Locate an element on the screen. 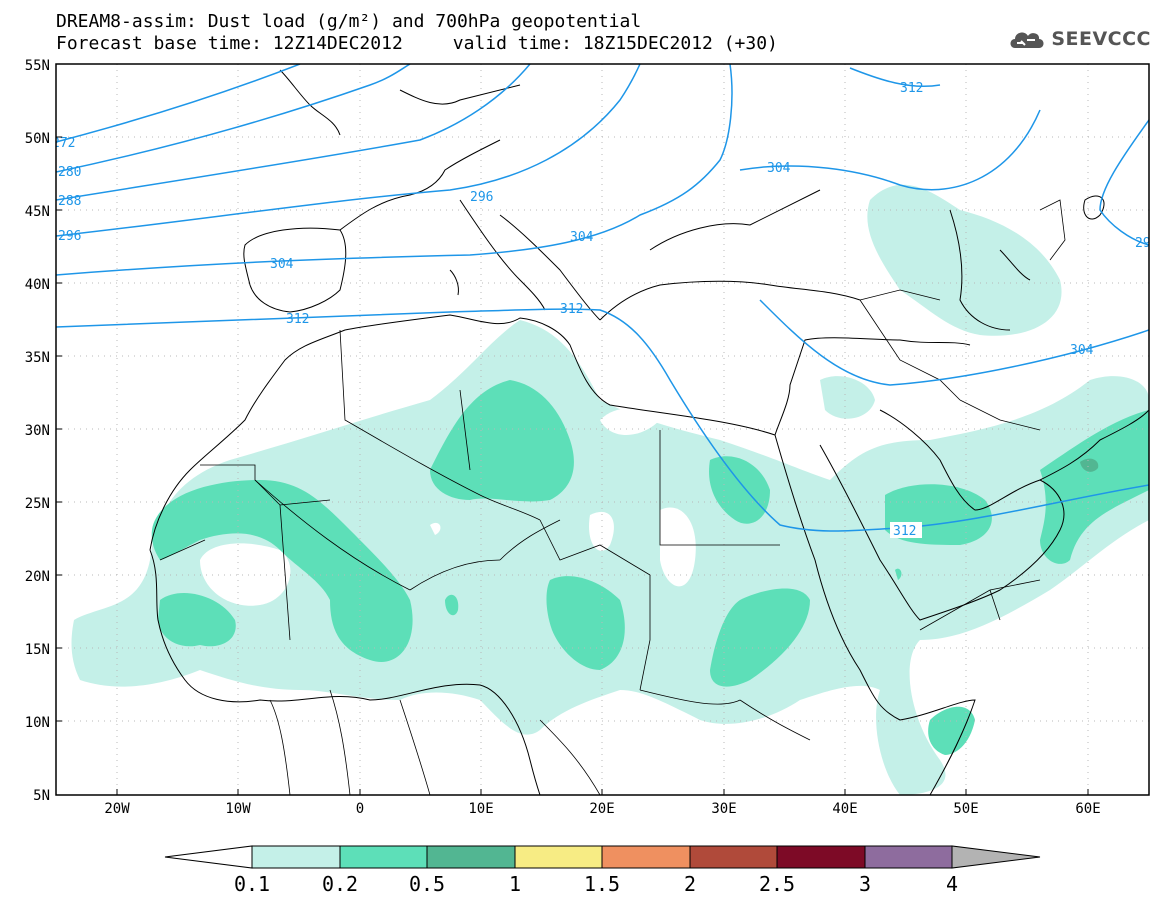 The image size is (1165, 907). valid-time: valid time: 18Z15DEC2012 (+30) is located at coordinates (615, 43).